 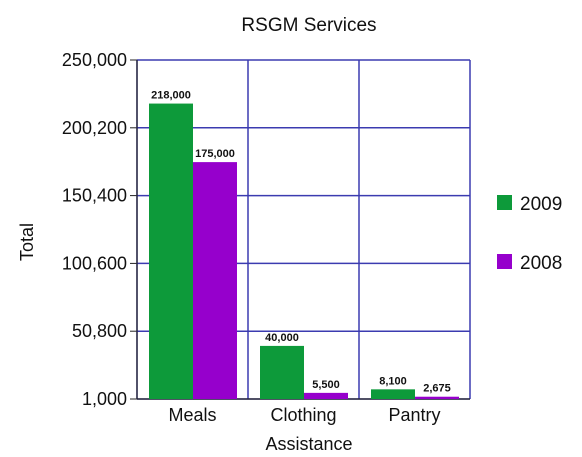 I want to click on data-label-clothing-2009: 40,000, so click(x=282, y=338).